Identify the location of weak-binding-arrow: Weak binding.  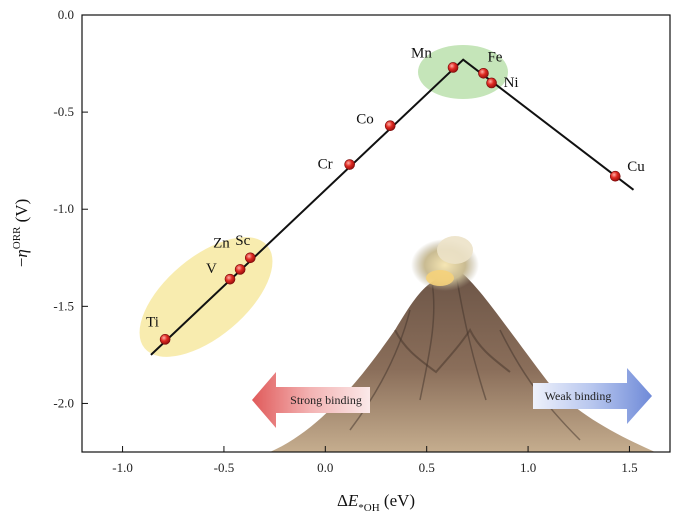
(592, 396).